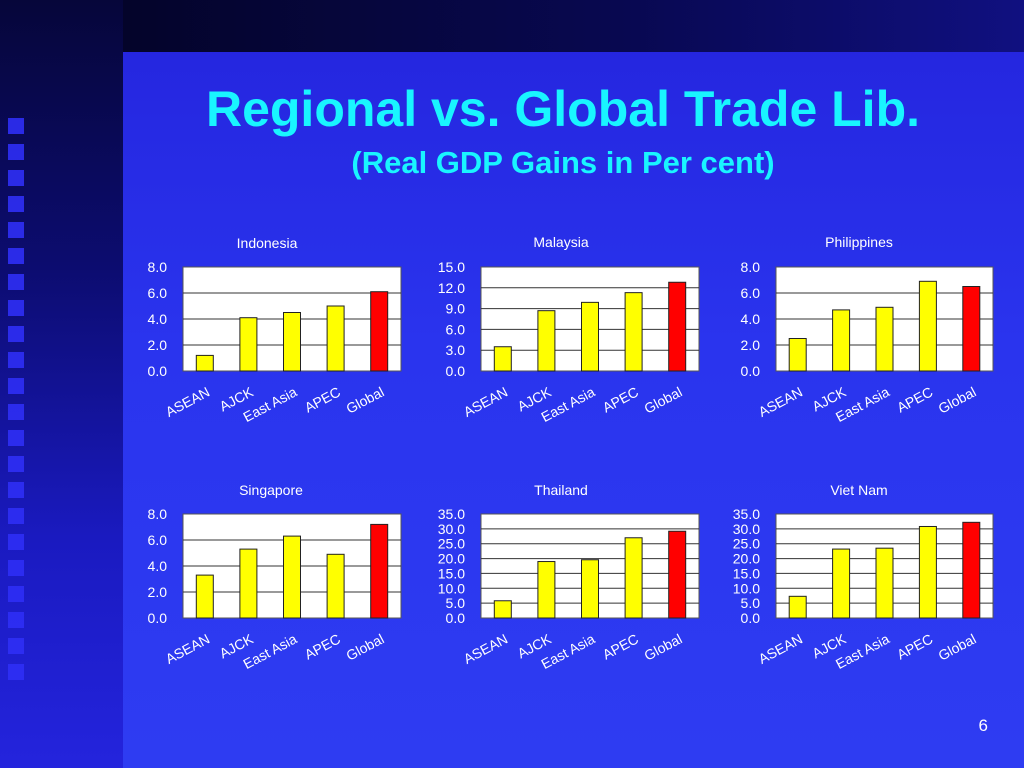 This screenshot has height=768, width=1024. What do you see at coordinates (451, 559) in the screenshot?
I see `y-tick-label: 20.0` at bounding box center [451, 559].